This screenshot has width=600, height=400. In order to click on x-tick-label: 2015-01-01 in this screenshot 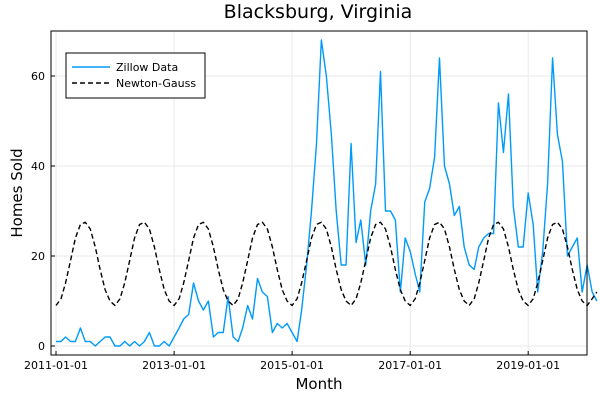, I will do `click(292, 365)`.